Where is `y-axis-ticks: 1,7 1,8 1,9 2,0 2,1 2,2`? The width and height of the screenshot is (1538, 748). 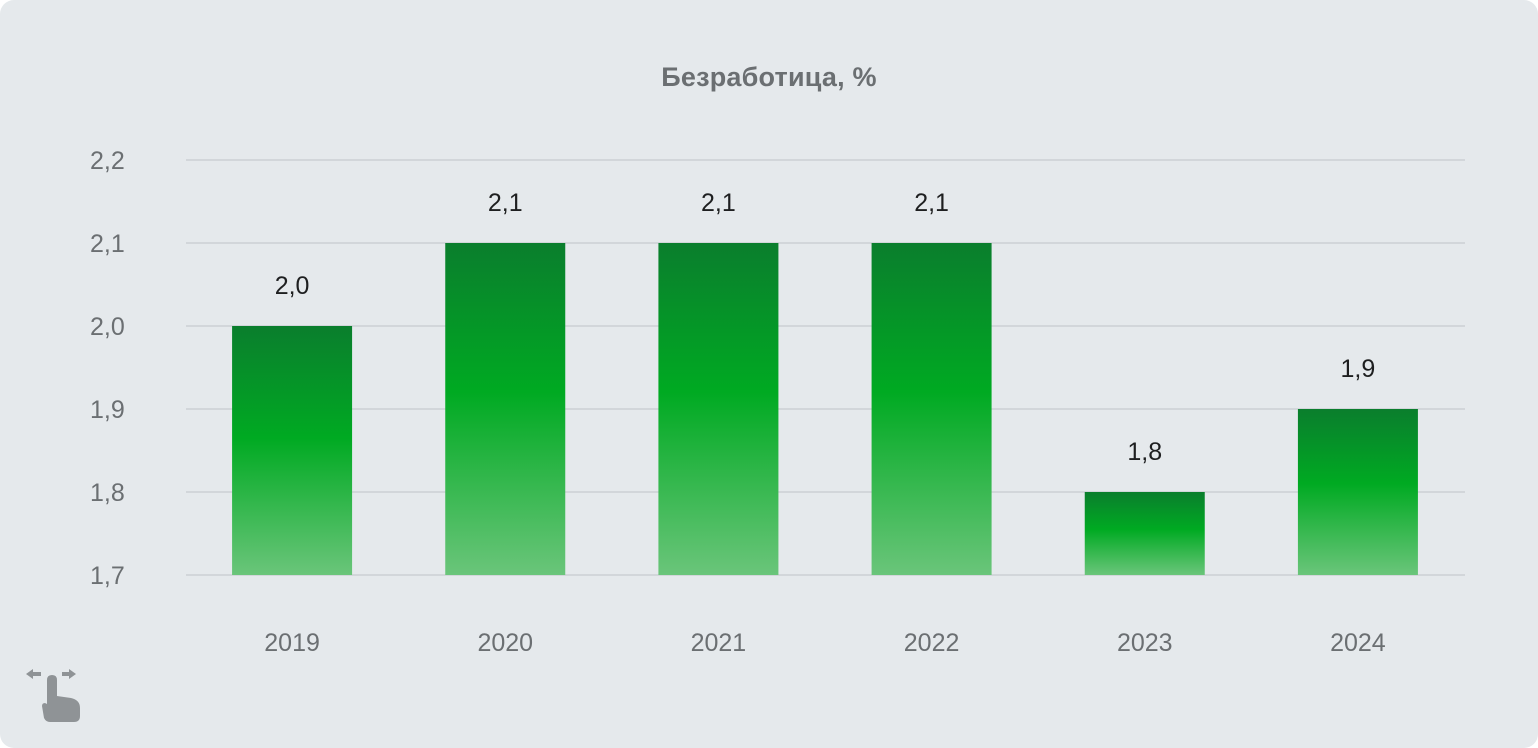 y-axis-ticks: 1,7 1,8 1,9 2,0 2,1 2,2 is located at coordinates (107, 368).